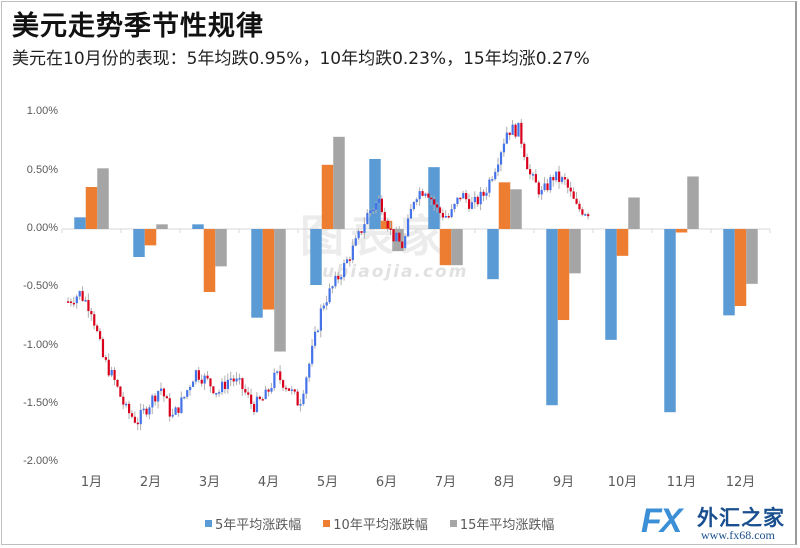 This screenshot has height=548, width=800. I want to click on y-tick-label: -0.50%, so click(40, 286).